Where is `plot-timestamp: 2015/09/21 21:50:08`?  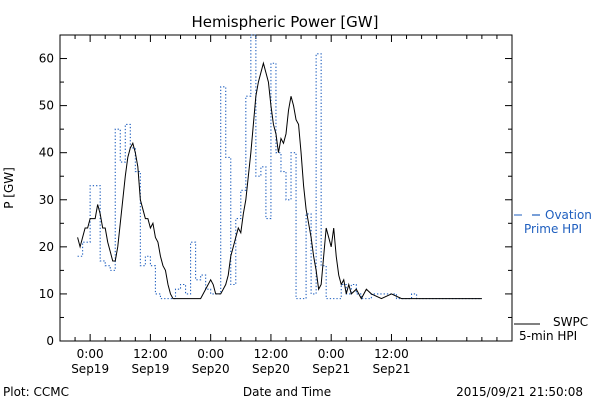
plot-timestamp: 2015/09/21 21:50:08 is located at coordinates (519, 392).